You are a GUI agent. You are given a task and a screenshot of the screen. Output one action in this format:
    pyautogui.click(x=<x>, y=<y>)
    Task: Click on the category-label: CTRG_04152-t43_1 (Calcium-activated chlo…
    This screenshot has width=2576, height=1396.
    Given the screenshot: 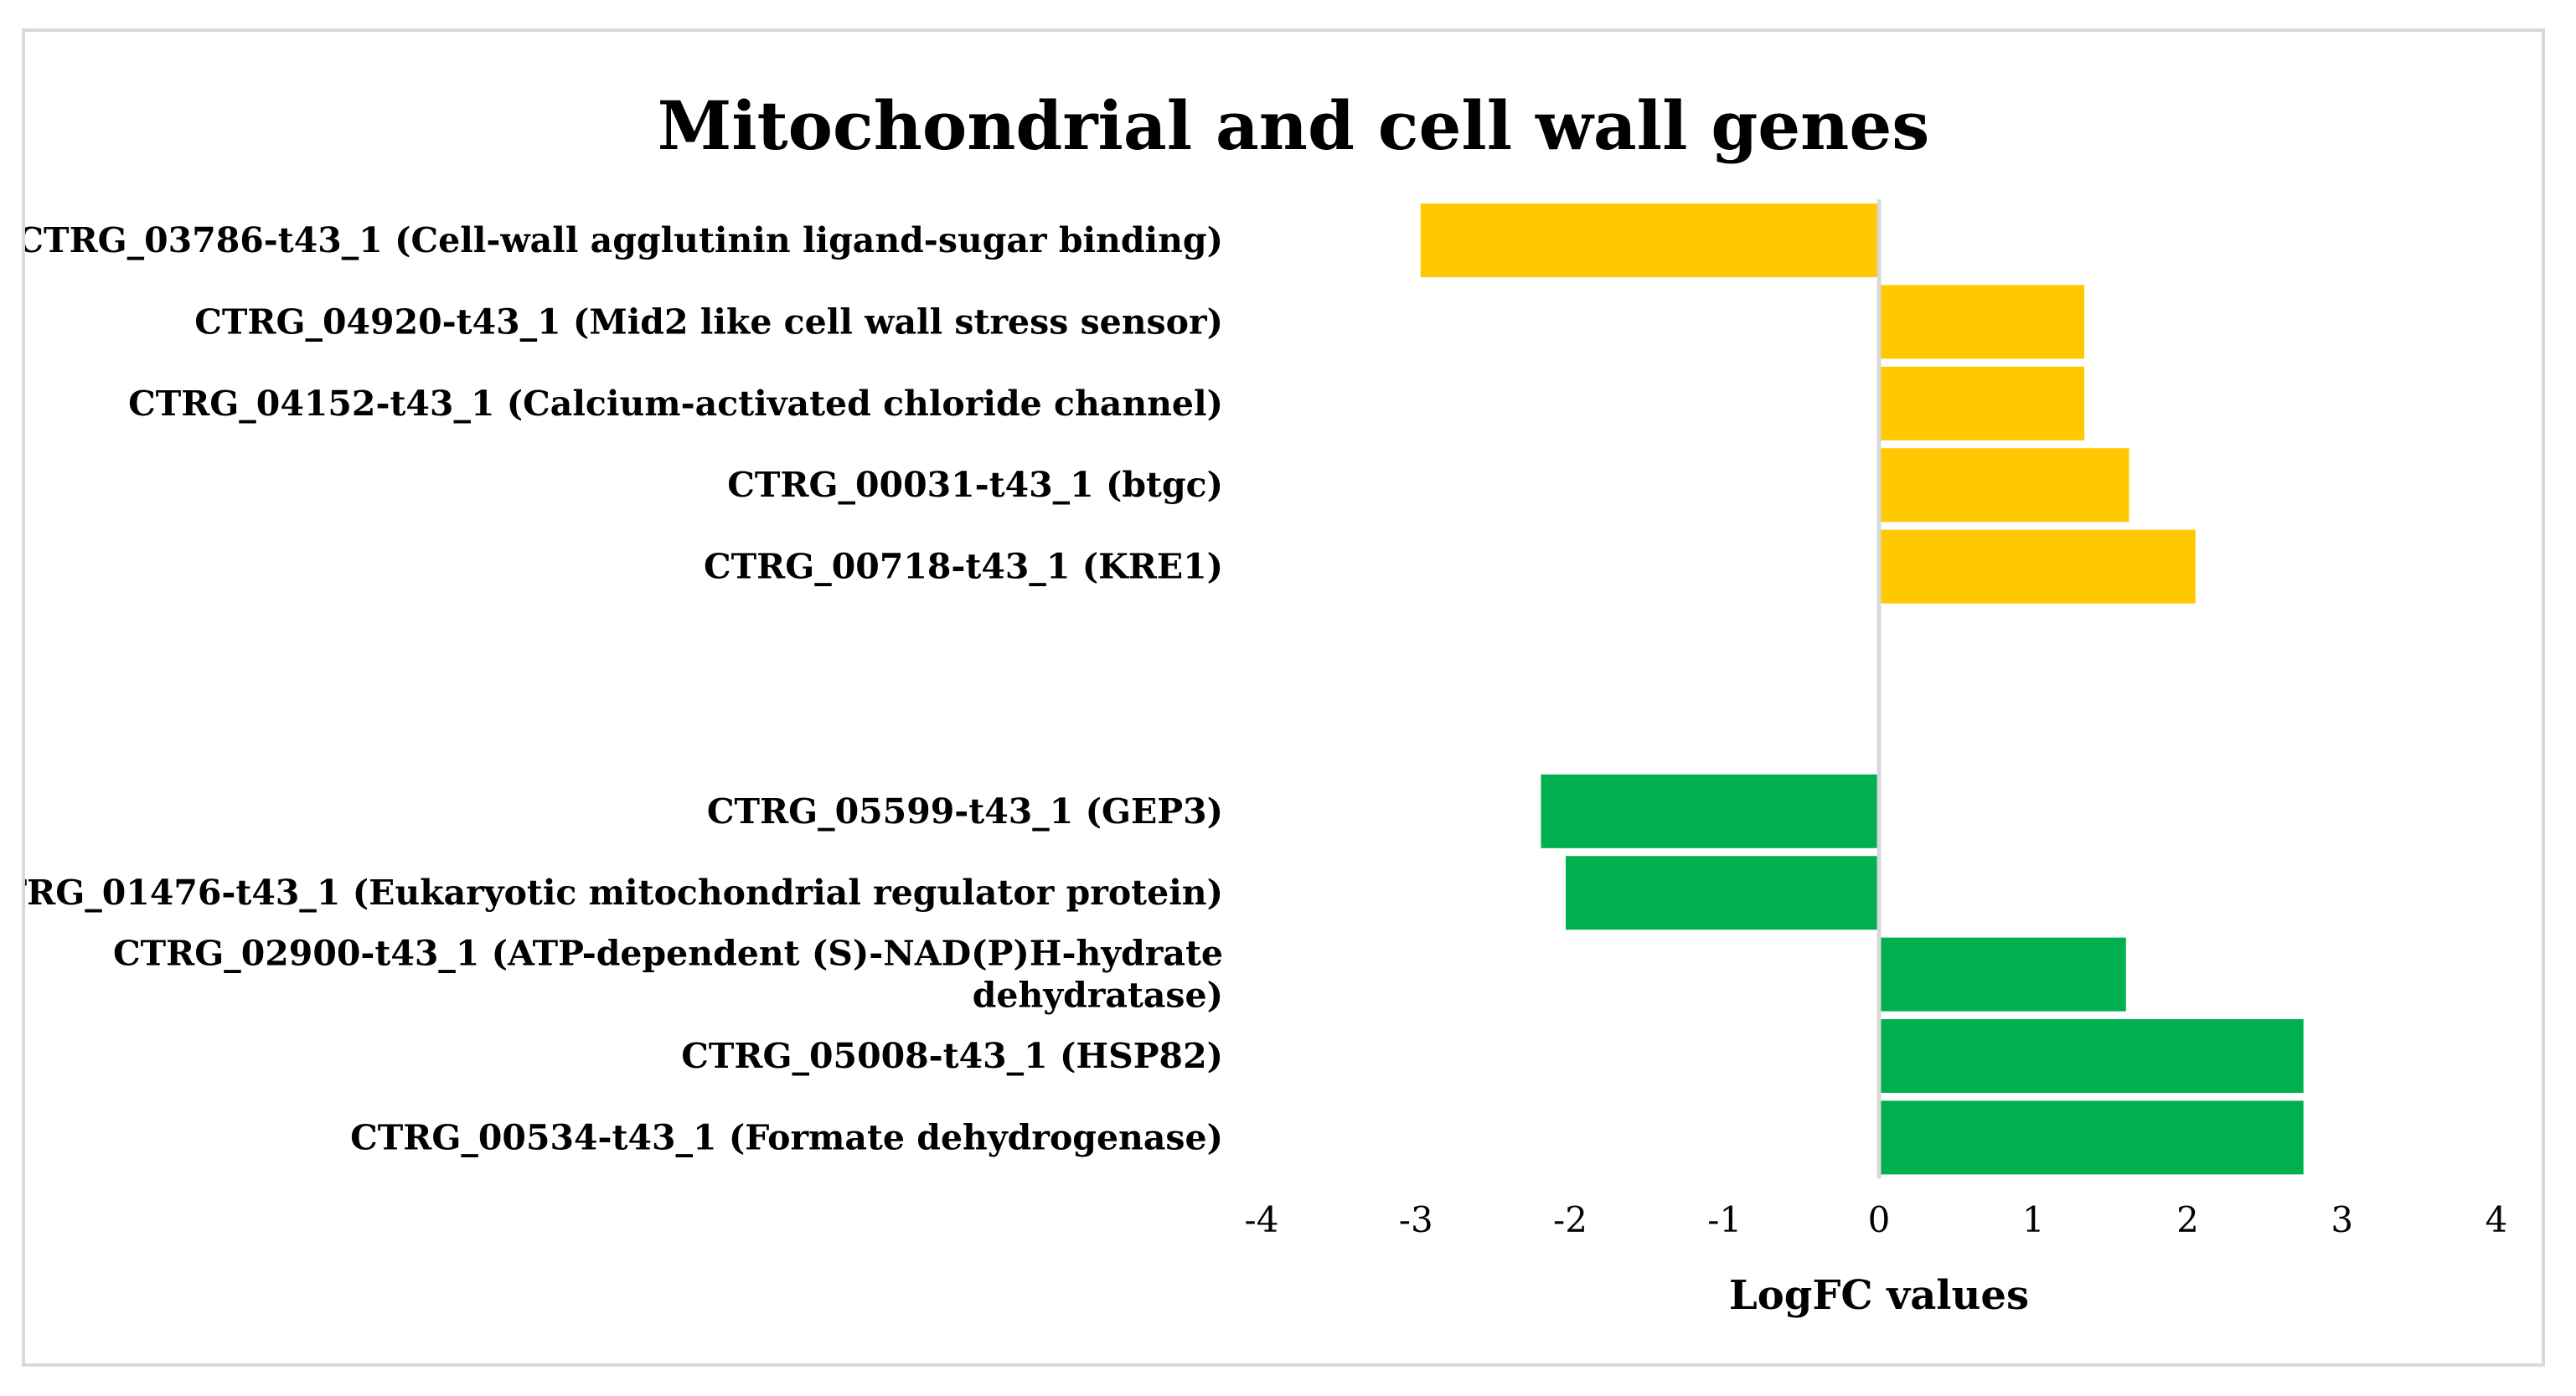 What is the action you would take?
    pyautogui.click(x=675, y=404)
    